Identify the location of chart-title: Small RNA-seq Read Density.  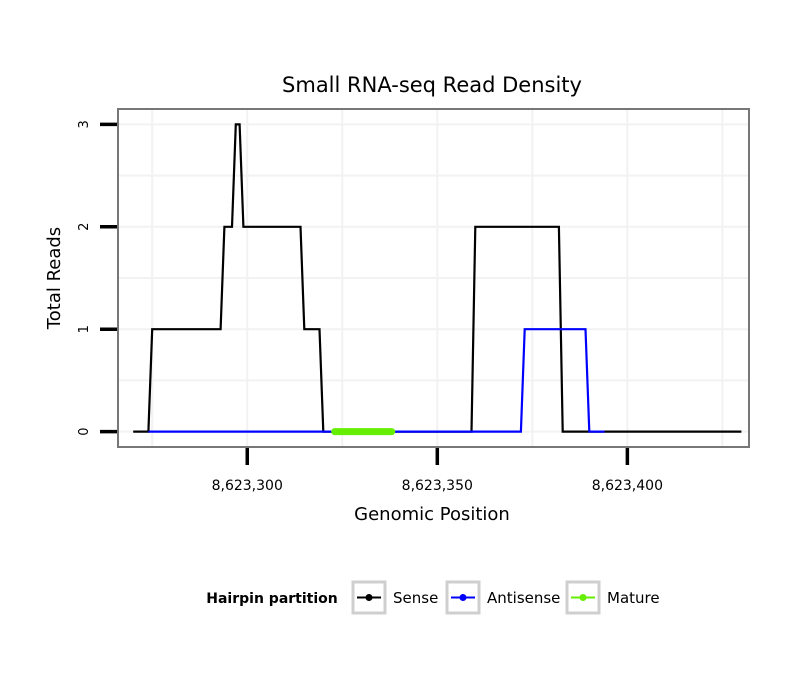
(432, 85).